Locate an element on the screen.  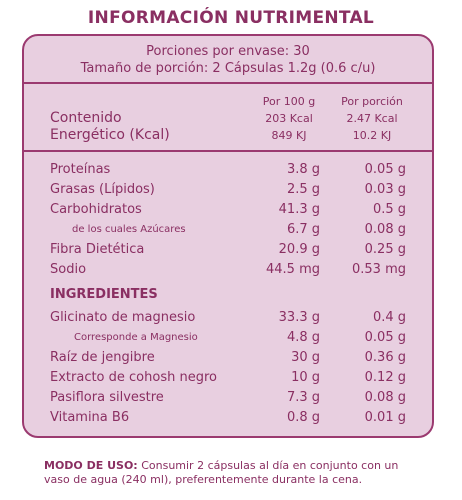
nutrient-value-serving: 0.53 mg is located at coordinates (379, 269).